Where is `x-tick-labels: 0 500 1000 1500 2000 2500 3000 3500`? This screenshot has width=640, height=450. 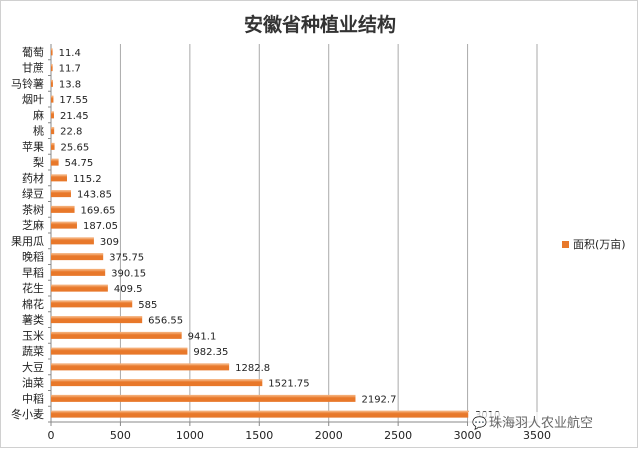
x-tick-labels: 0 500 1000 1500 2000 2500 3000 3500 is located at coordinates (300, 435).